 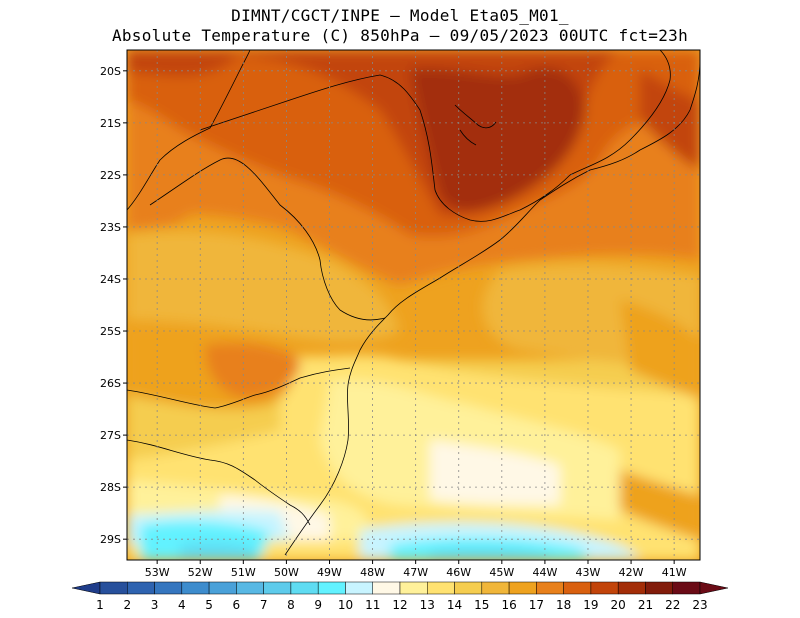 I want to click on colorbar-label: 20, so click(x=618, y=605).